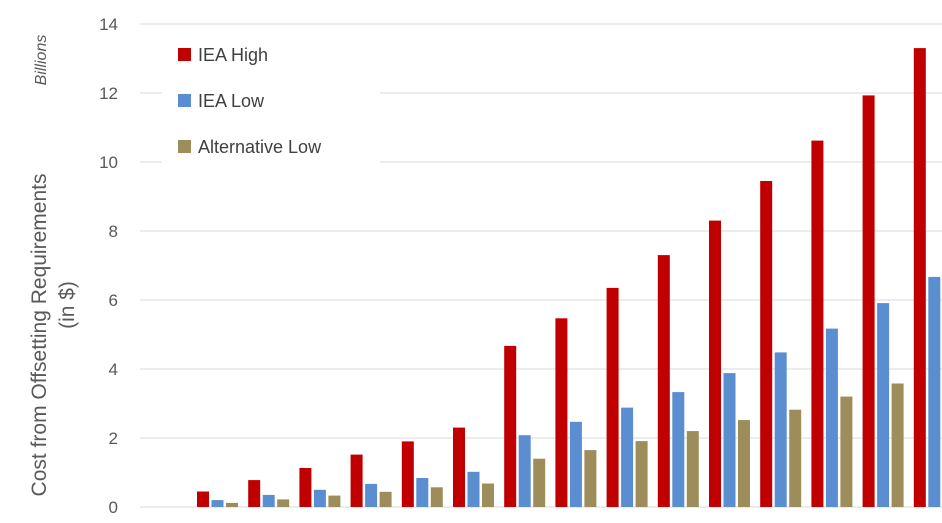  What do you see at coordinates (113, 231) in the screenshot?
I see `y-tick-label: 8` at bounding box center [113, 231].